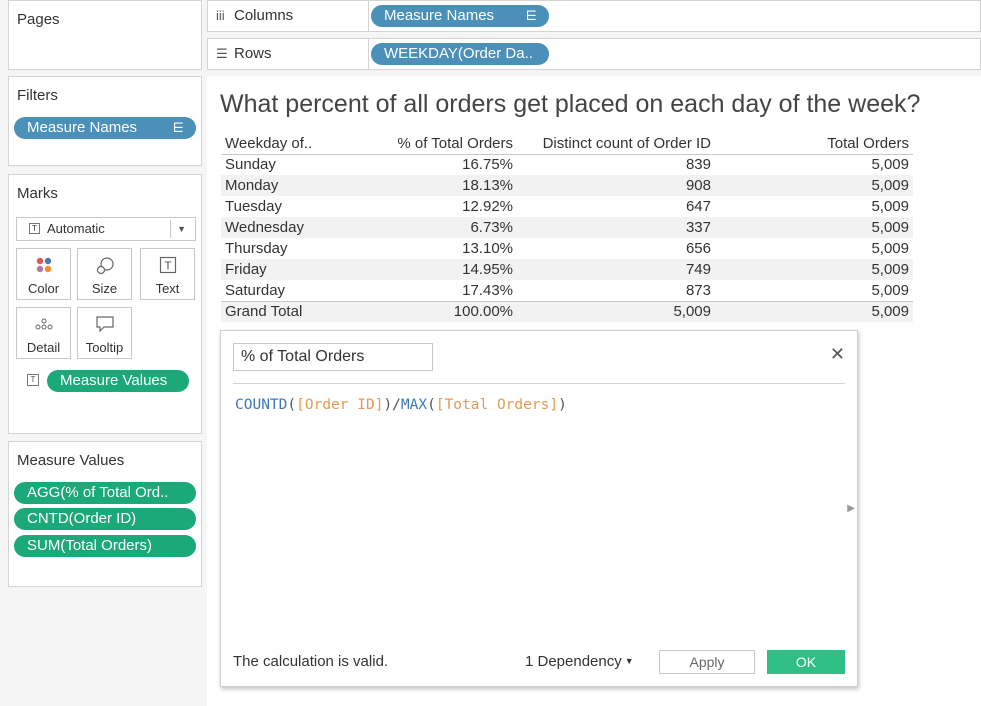  I want to click on cell-pct: 6.73%, so click(436, 227).